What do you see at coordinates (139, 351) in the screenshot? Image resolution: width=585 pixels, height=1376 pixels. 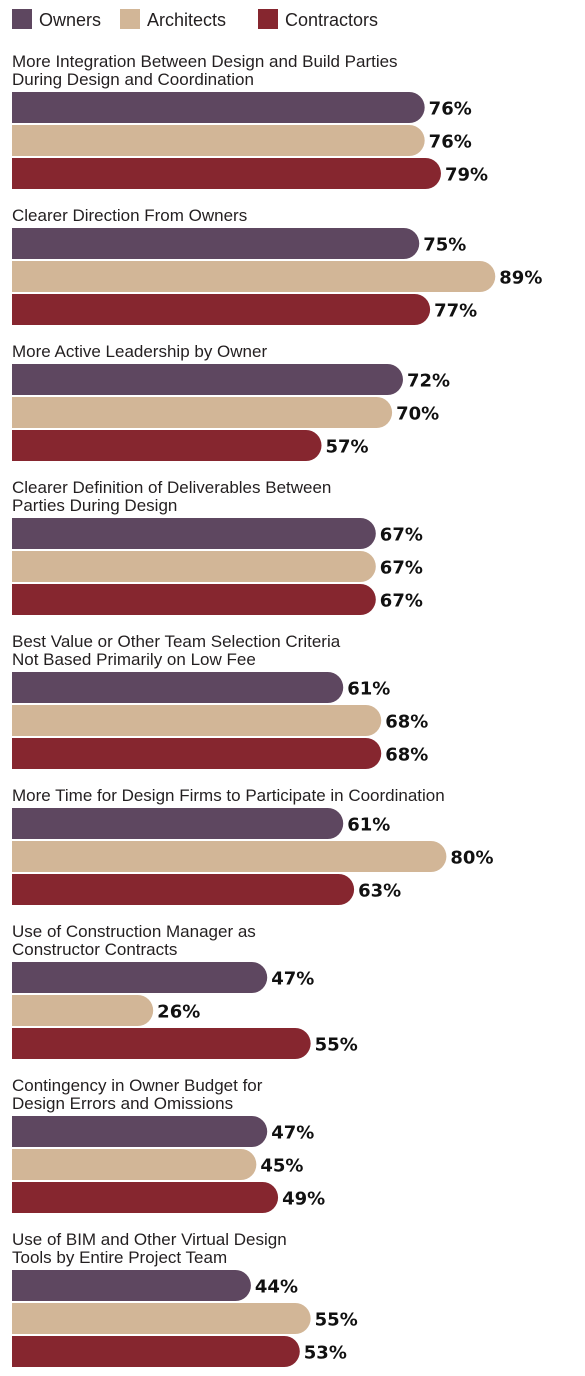 I see `category-label: More Active Leadership by Owner` at bounding box center [139, 351].